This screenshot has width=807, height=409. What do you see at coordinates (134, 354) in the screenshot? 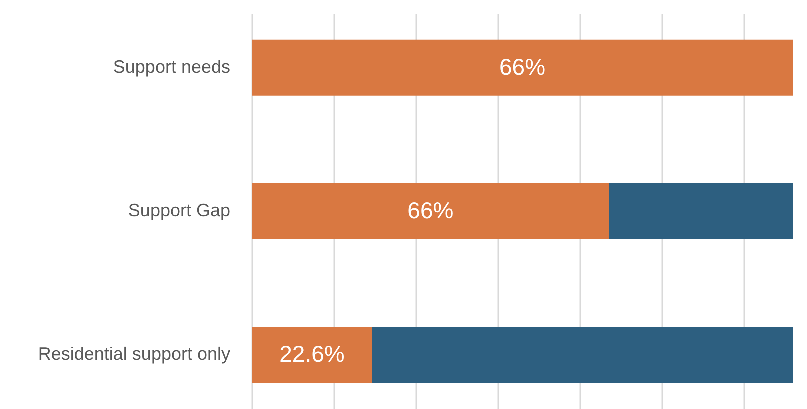
I see `y-tick-label: Residential support only` at bounding box center [134, 354].